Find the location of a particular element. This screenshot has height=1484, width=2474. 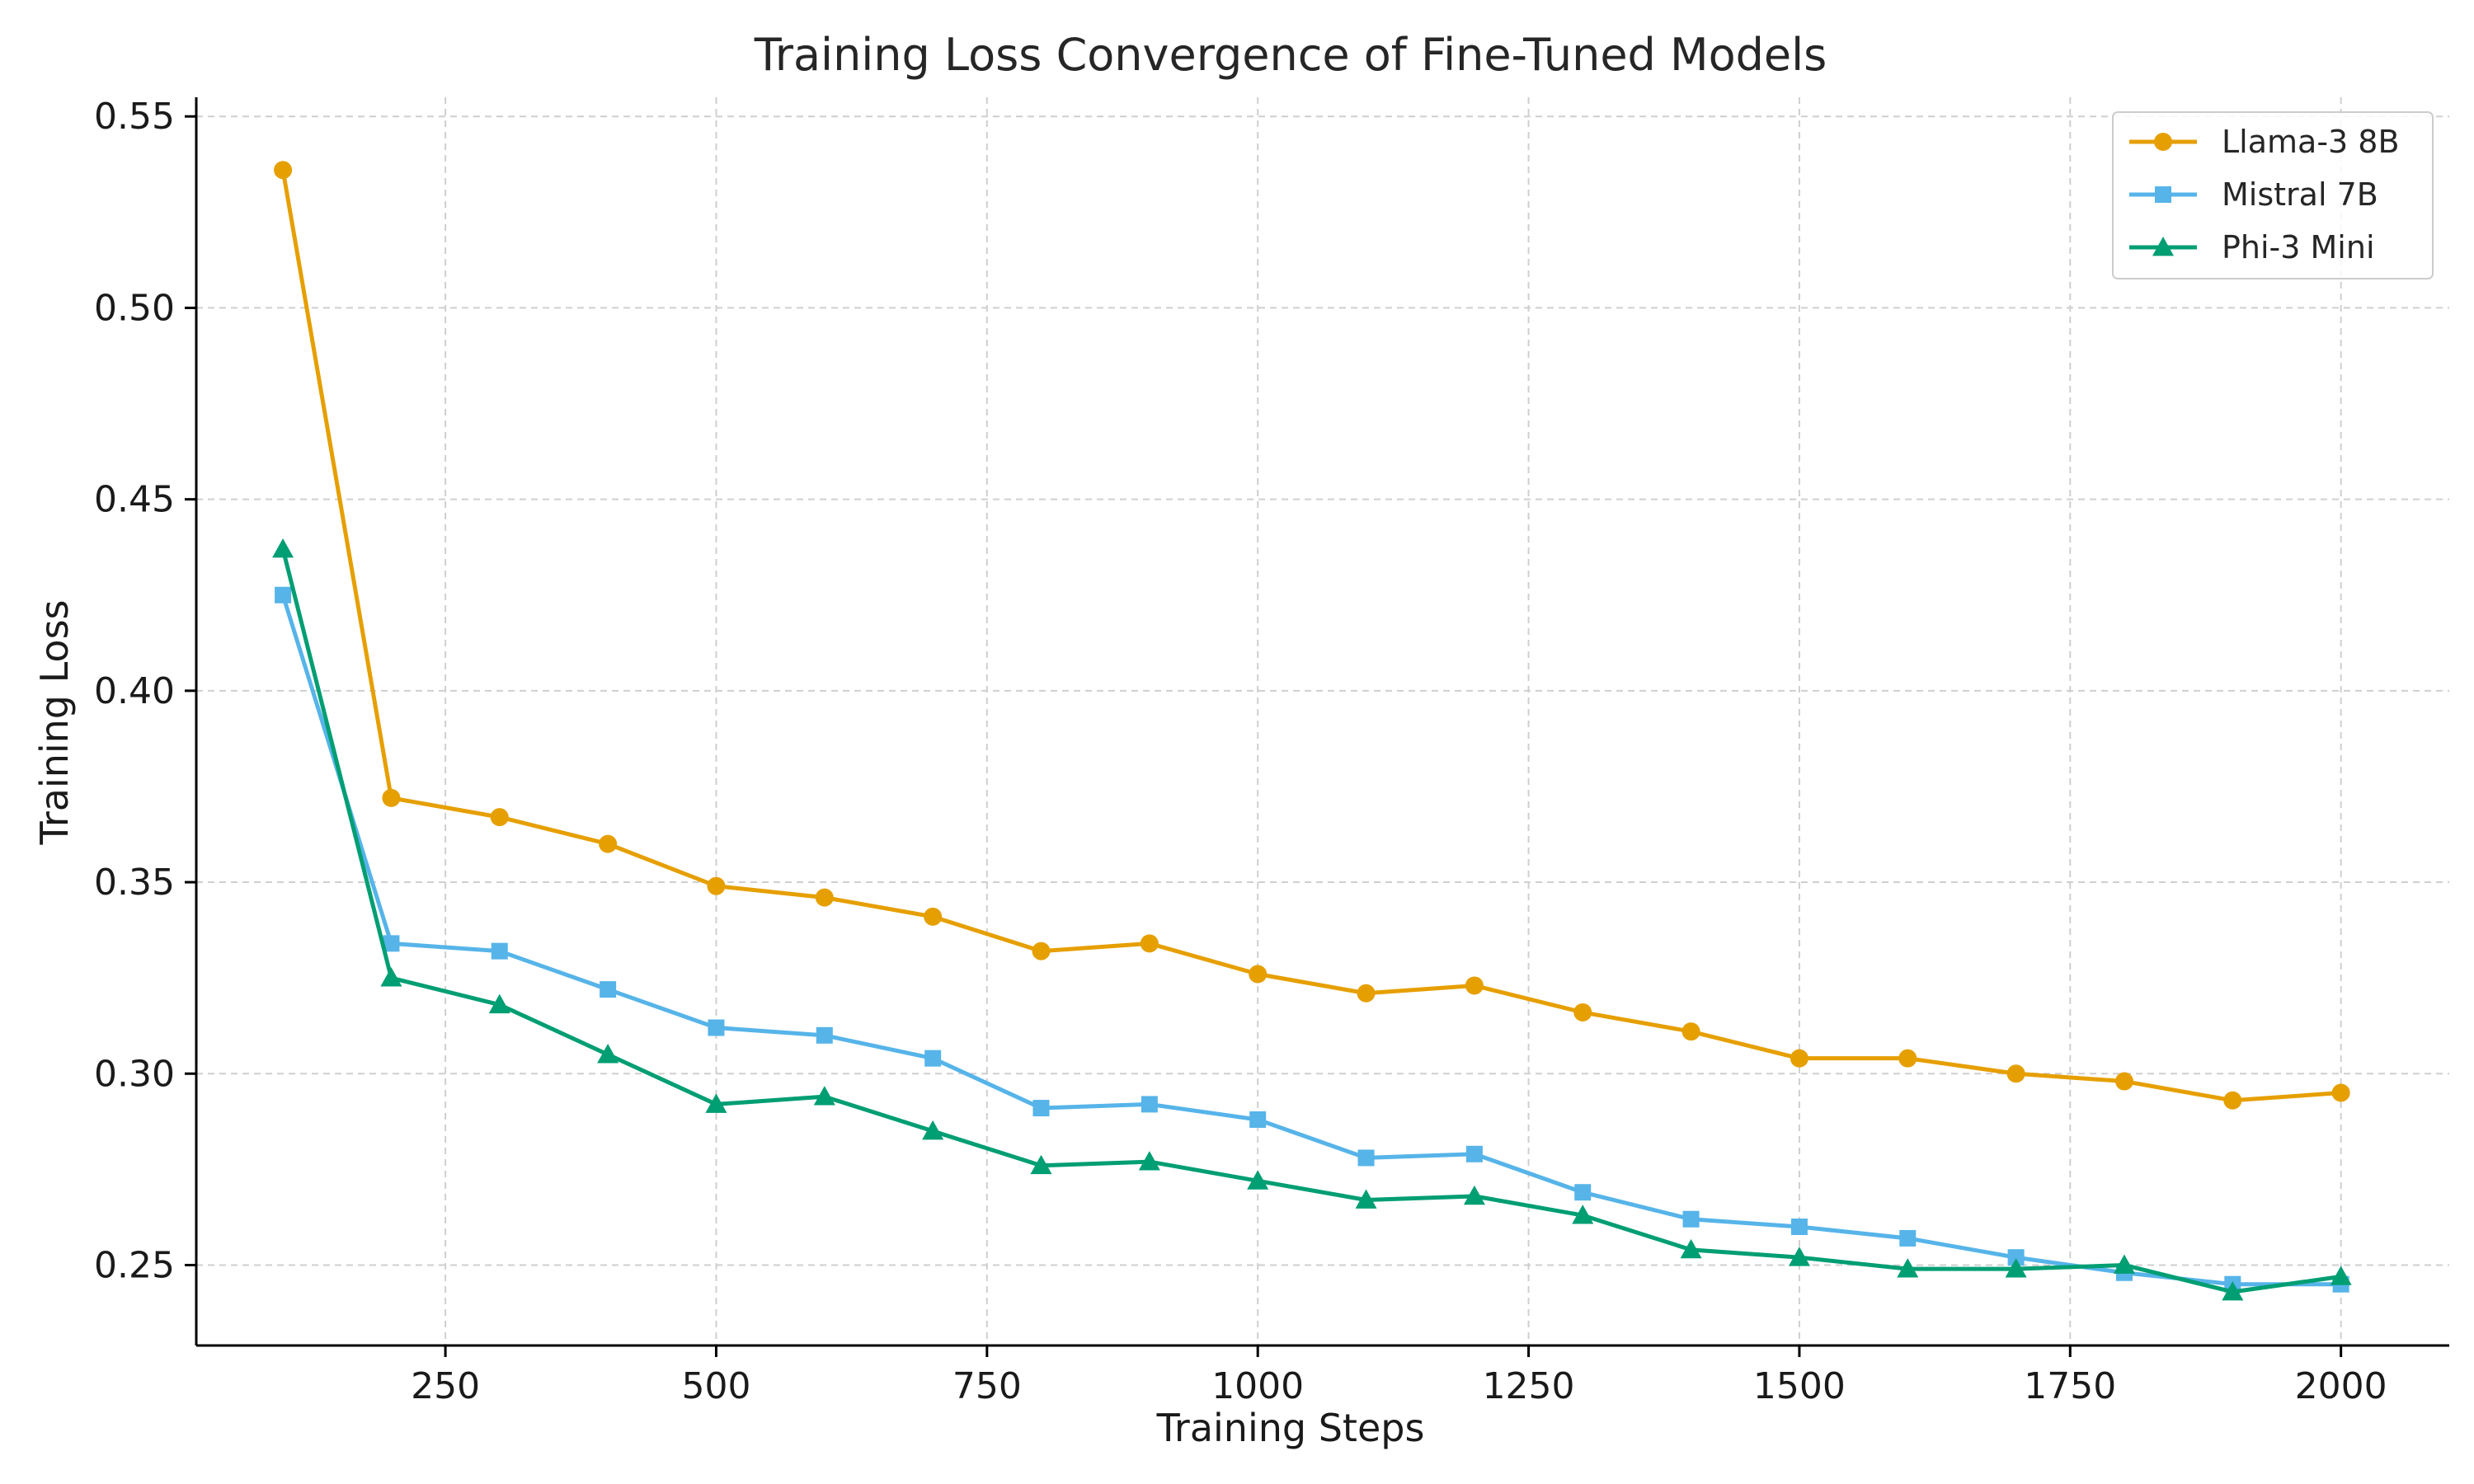

x-tick-label: 250 is located at coordinates (445, 1386).